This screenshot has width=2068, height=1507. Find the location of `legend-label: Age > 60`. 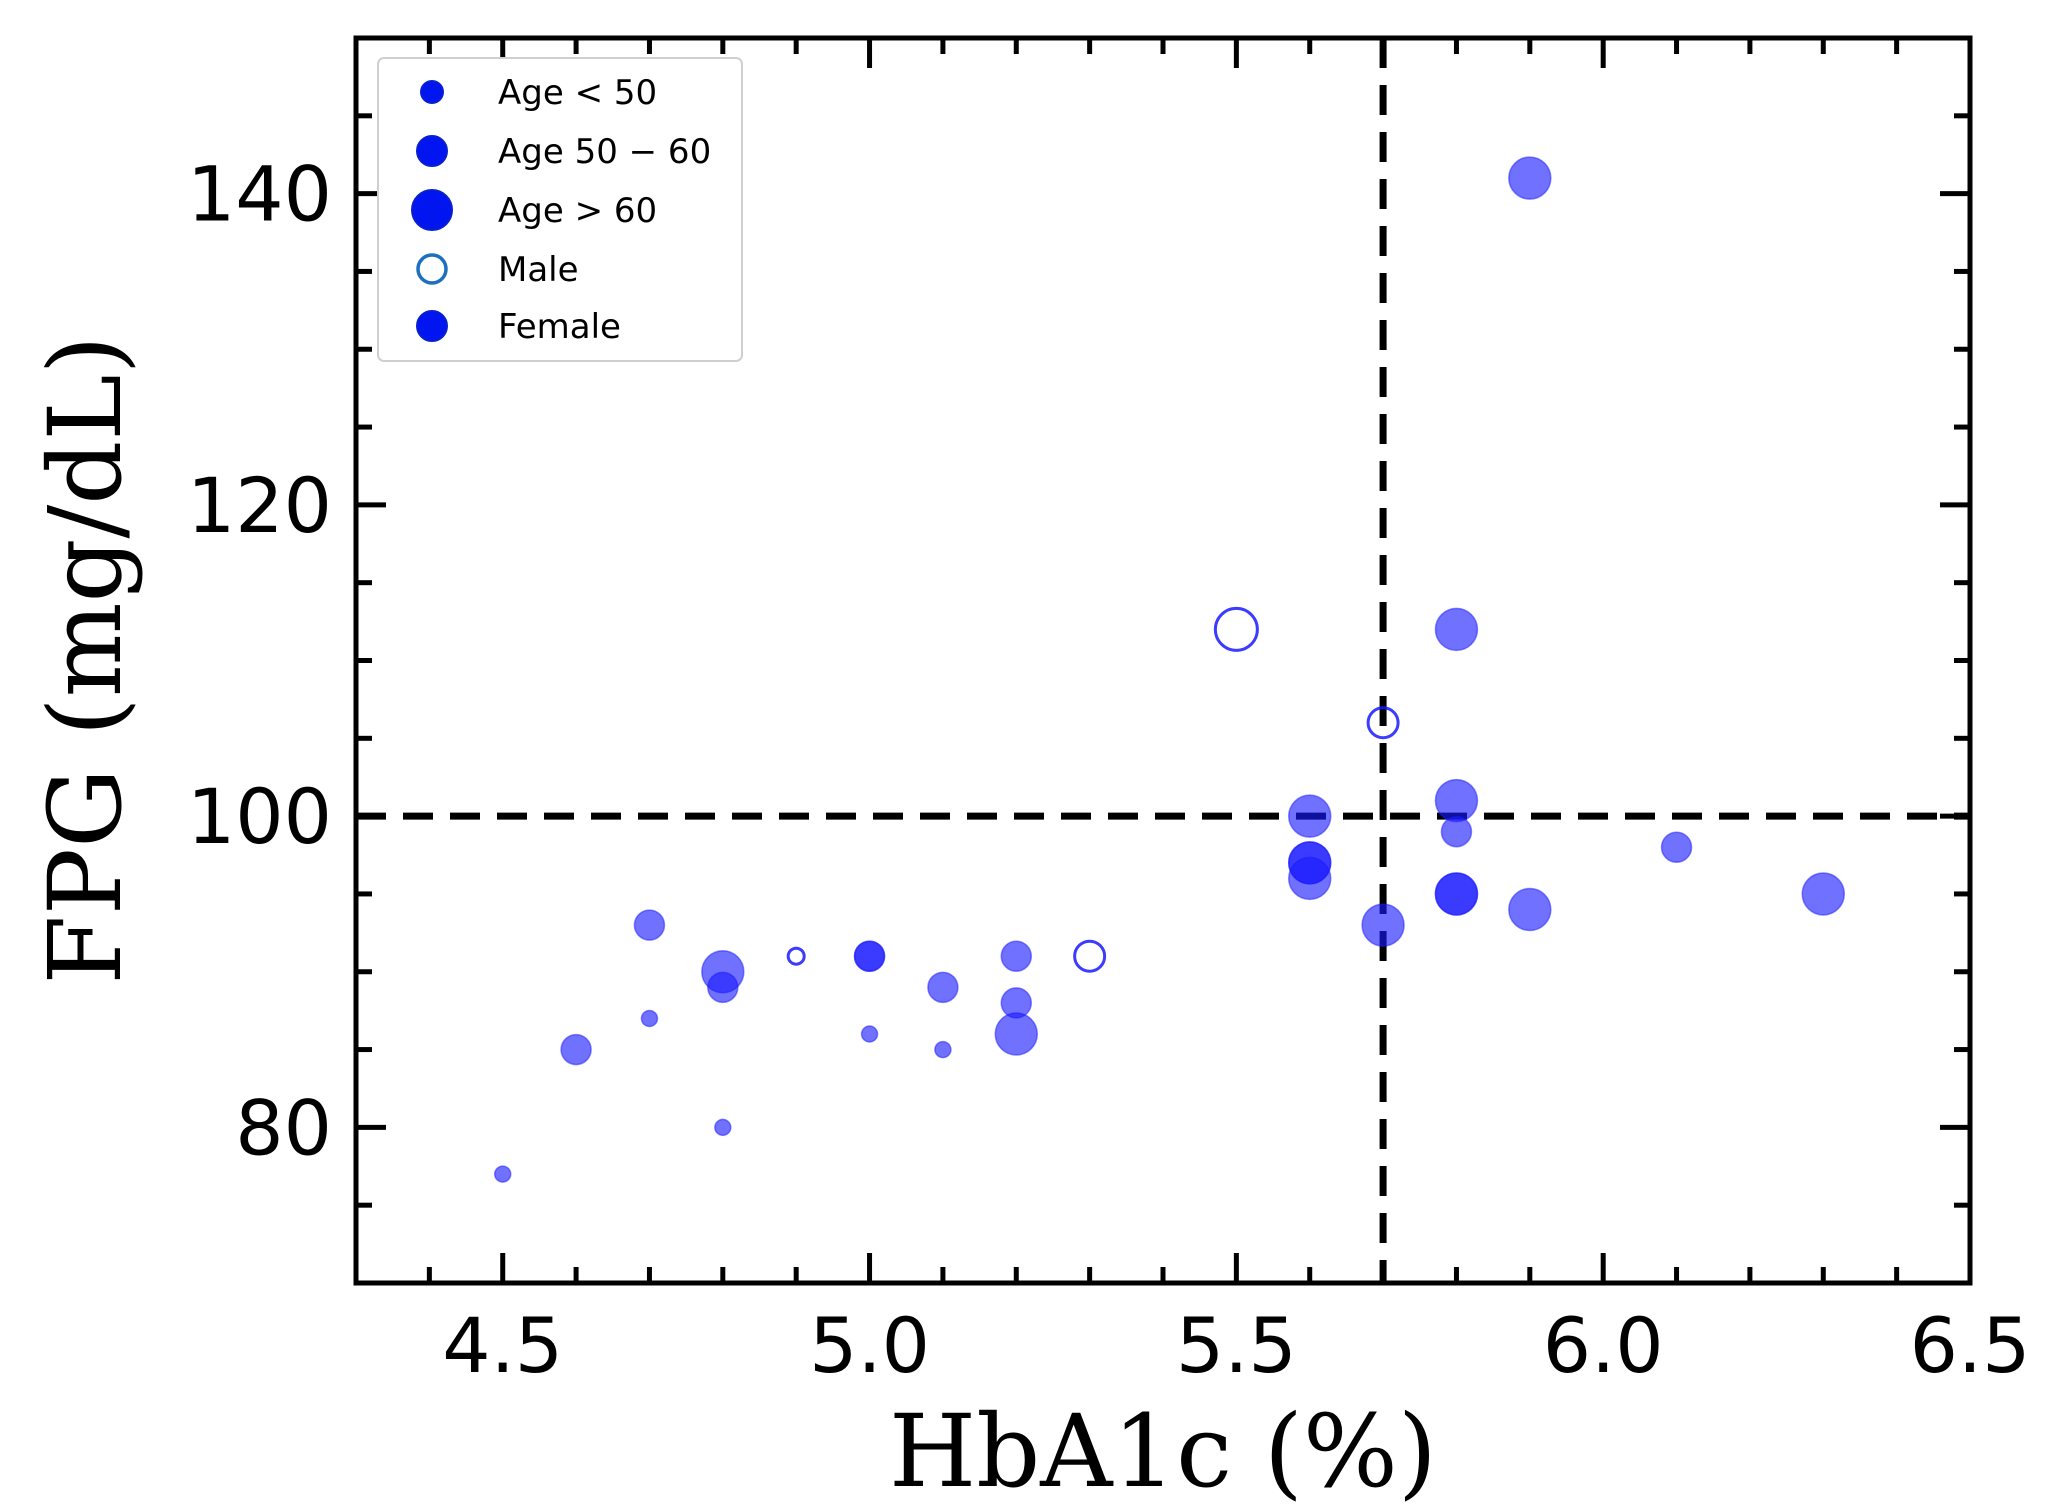

legend-label: Age > 60 is located at coordinates (577, 211).